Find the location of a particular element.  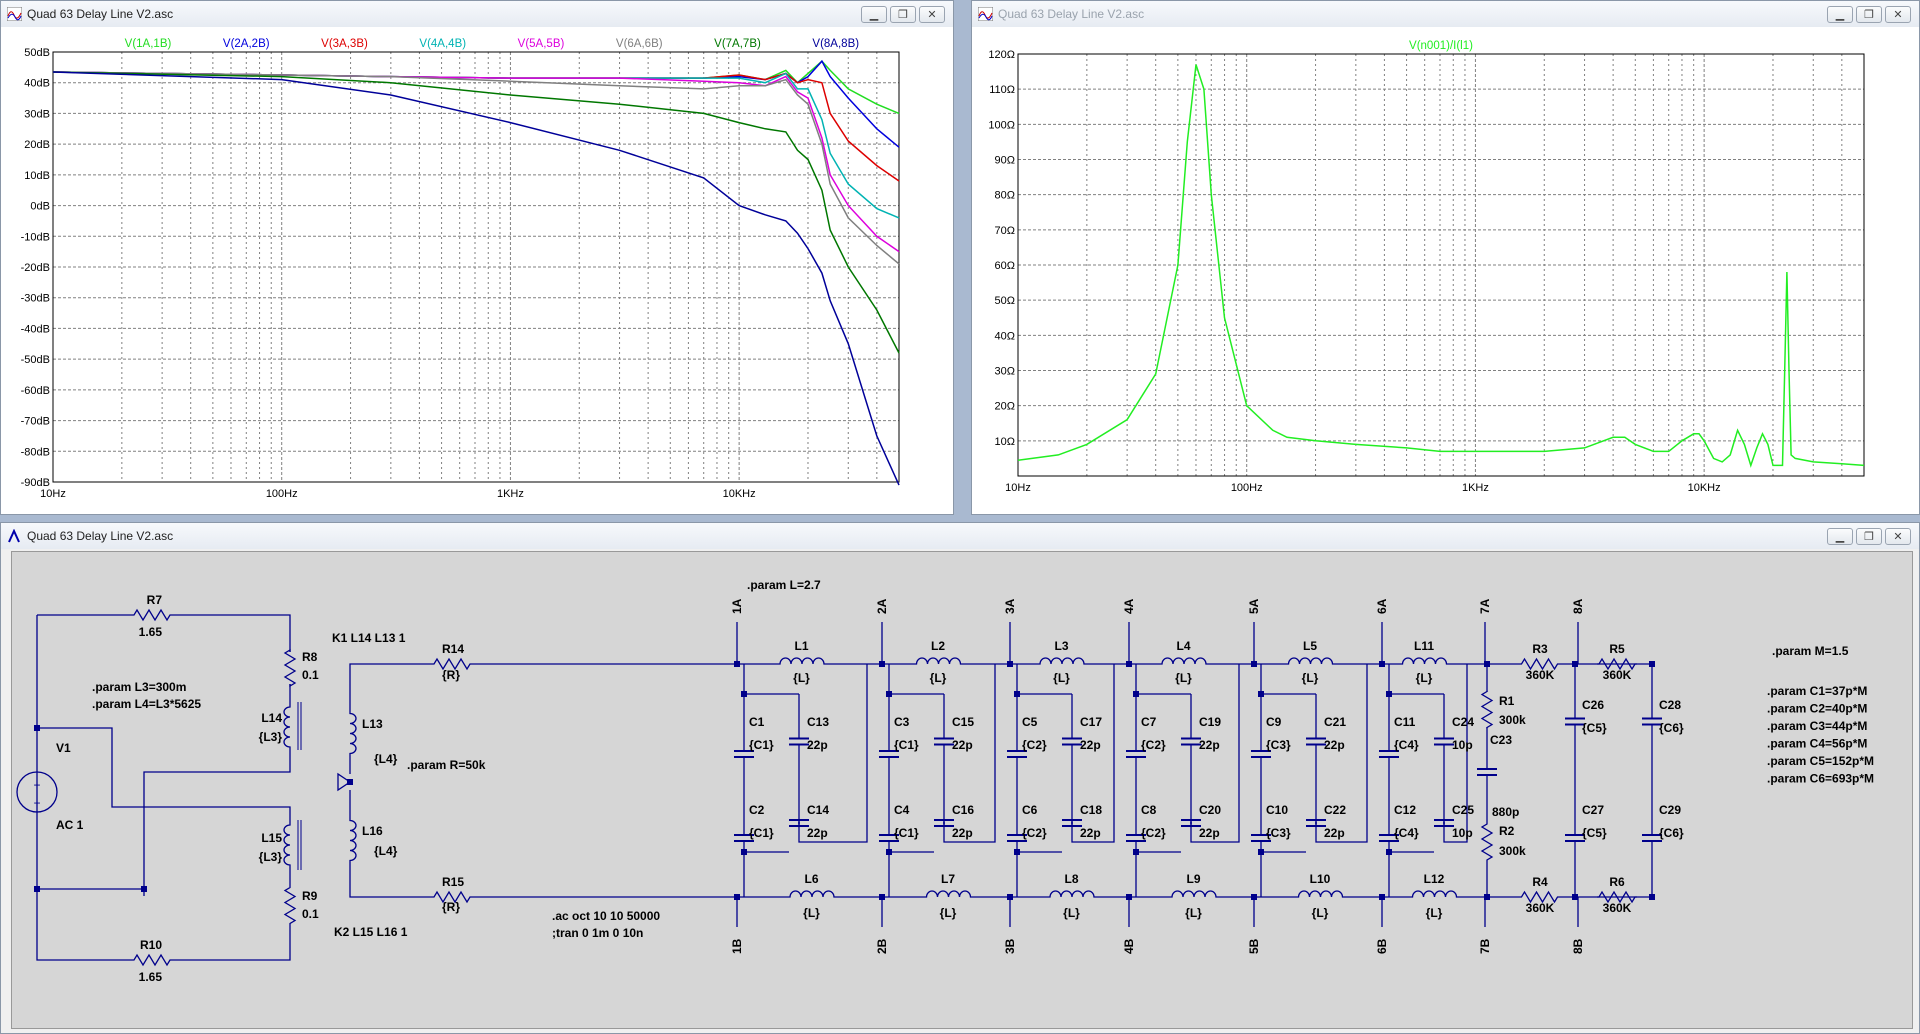

component-ref: R4 is located at coordinates (1540, 882).